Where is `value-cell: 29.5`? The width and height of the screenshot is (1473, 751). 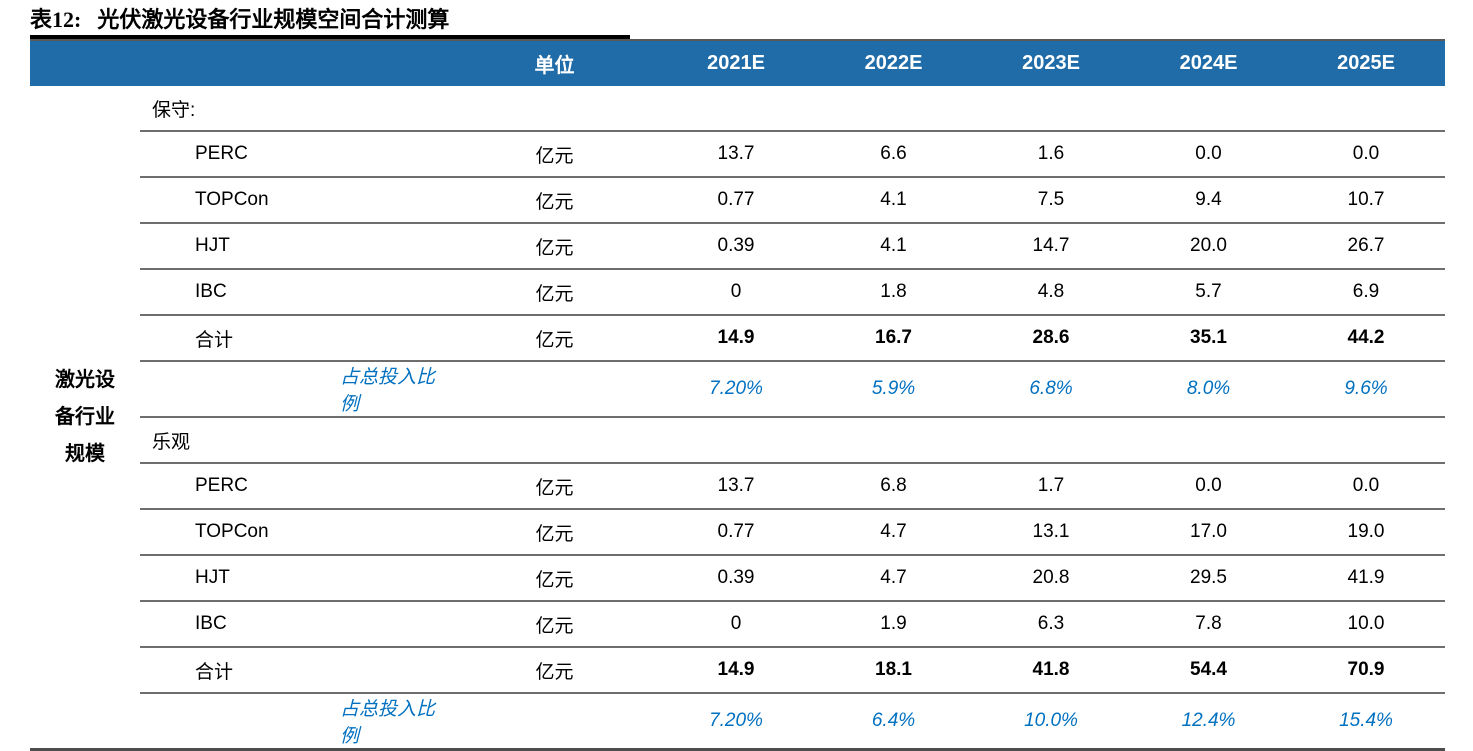 value-cell: 29.5 is located at coordinates (1208, 578).